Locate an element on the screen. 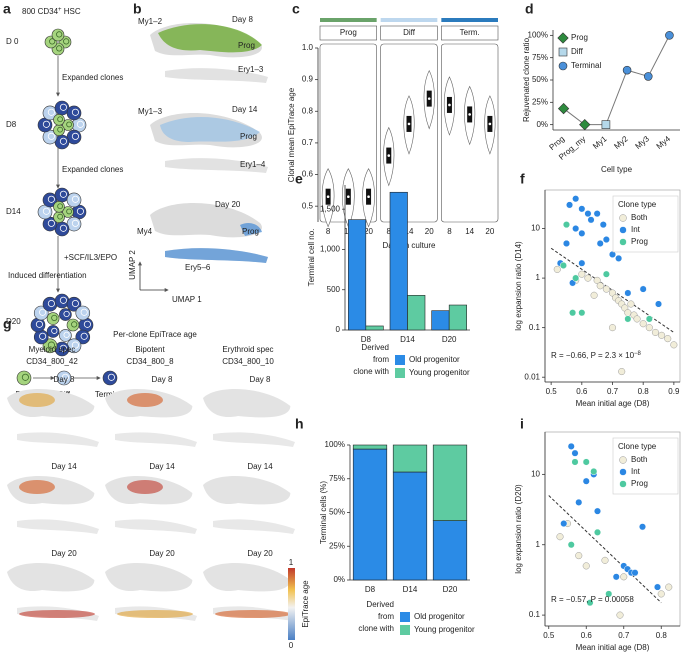 The image size is (685, 664). y-tick-label: 1 is located at coordinates (538, 544).